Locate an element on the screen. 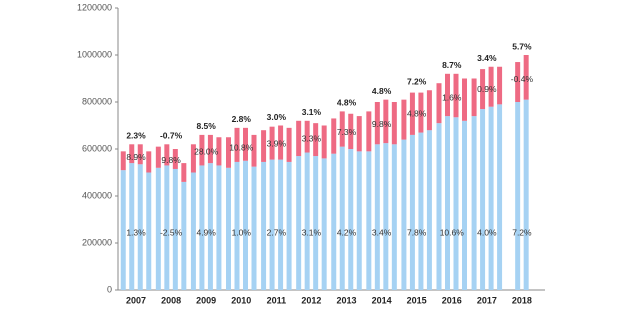  lower-growth-label: 10.6% is located at coordinates (452, 232).